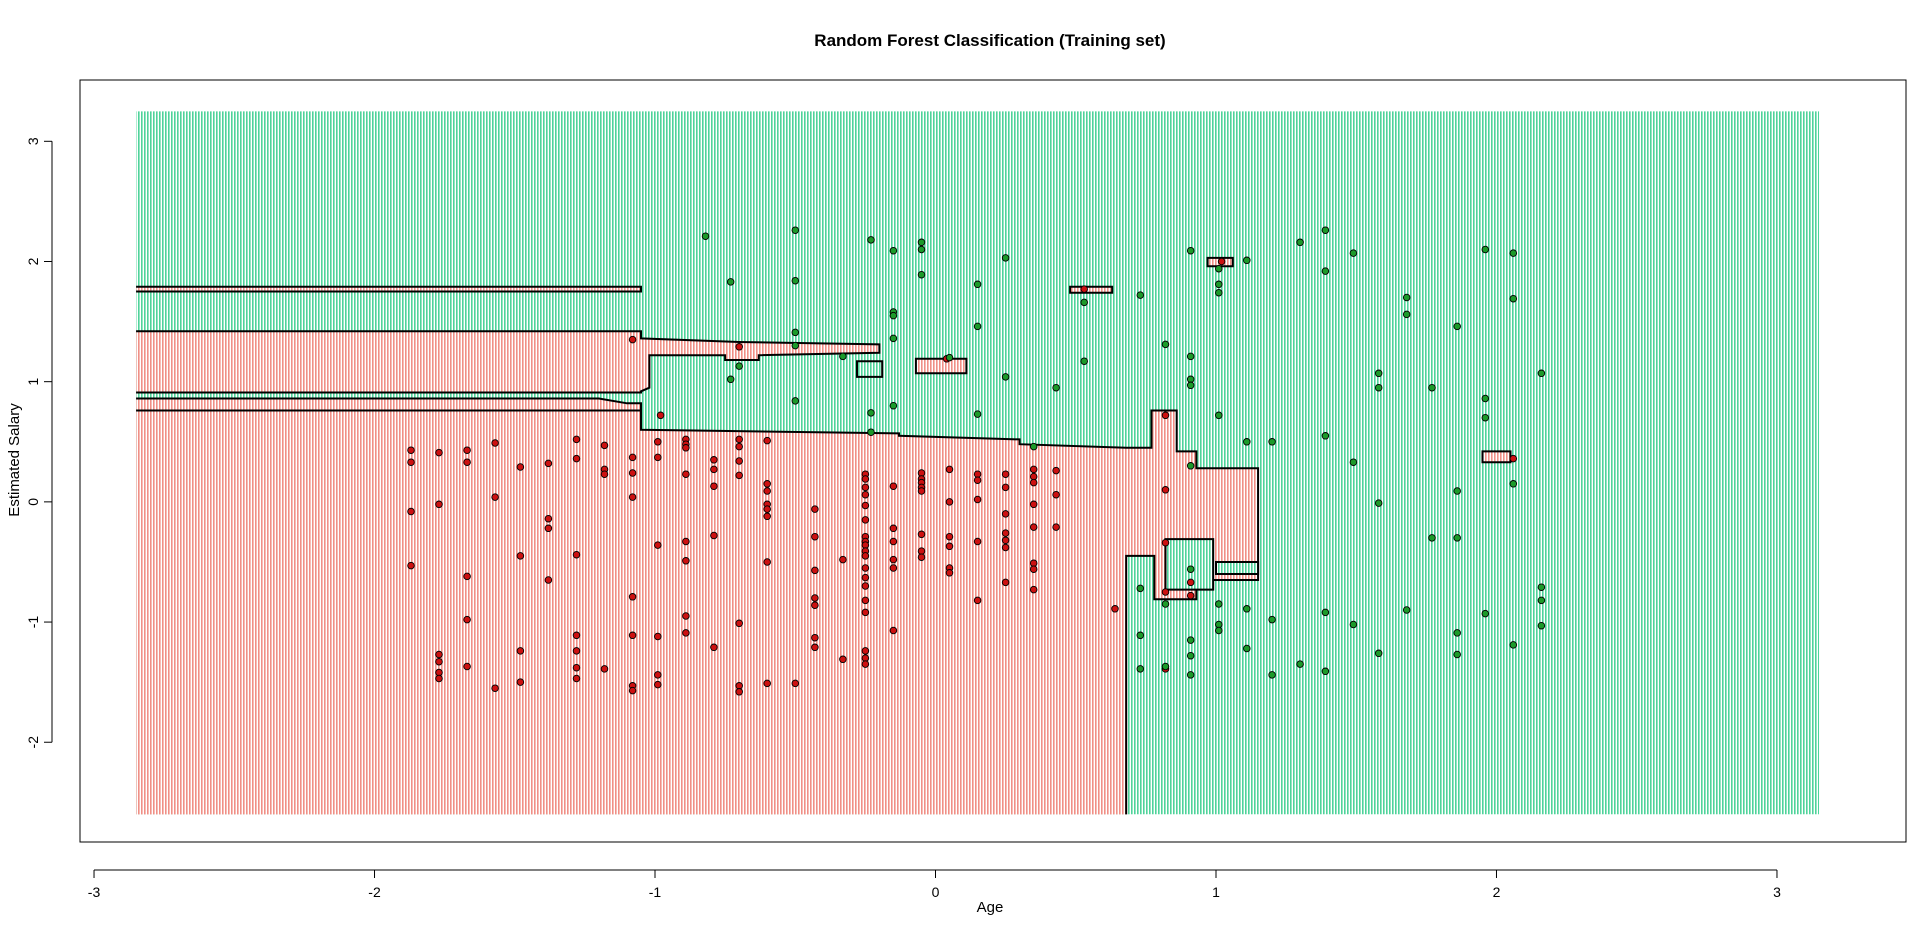 The image size is (1920, 928). I want to click on y-axis: -2 -1 0 1 2 3, so click(39, 442).